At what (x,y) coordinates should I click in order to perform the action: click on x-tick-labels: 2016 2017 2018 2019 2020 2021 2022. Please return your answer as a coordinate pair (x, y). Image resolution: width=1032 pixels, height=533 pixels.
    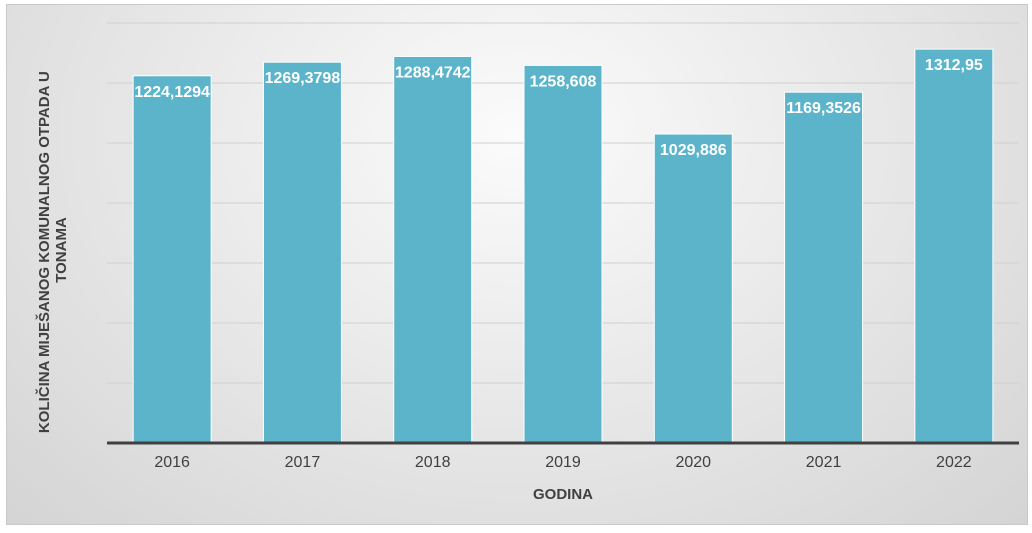
    Looking at the image, I should click on (562, 462).